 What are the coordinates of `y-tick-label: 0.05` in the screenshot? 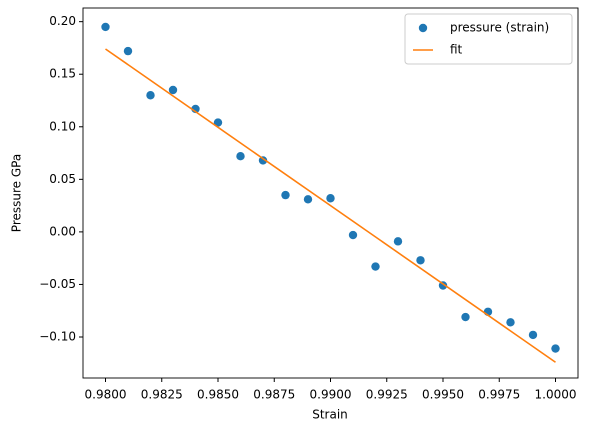 It's located at (62, 179).